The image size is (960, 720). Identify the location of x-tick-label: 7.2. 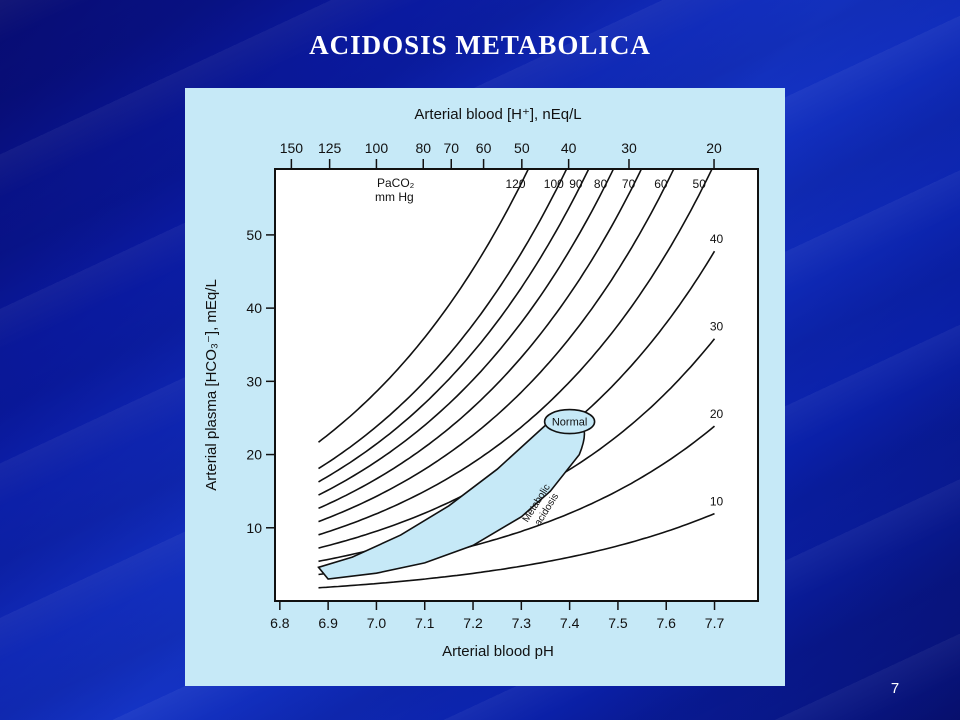
(473, 623).